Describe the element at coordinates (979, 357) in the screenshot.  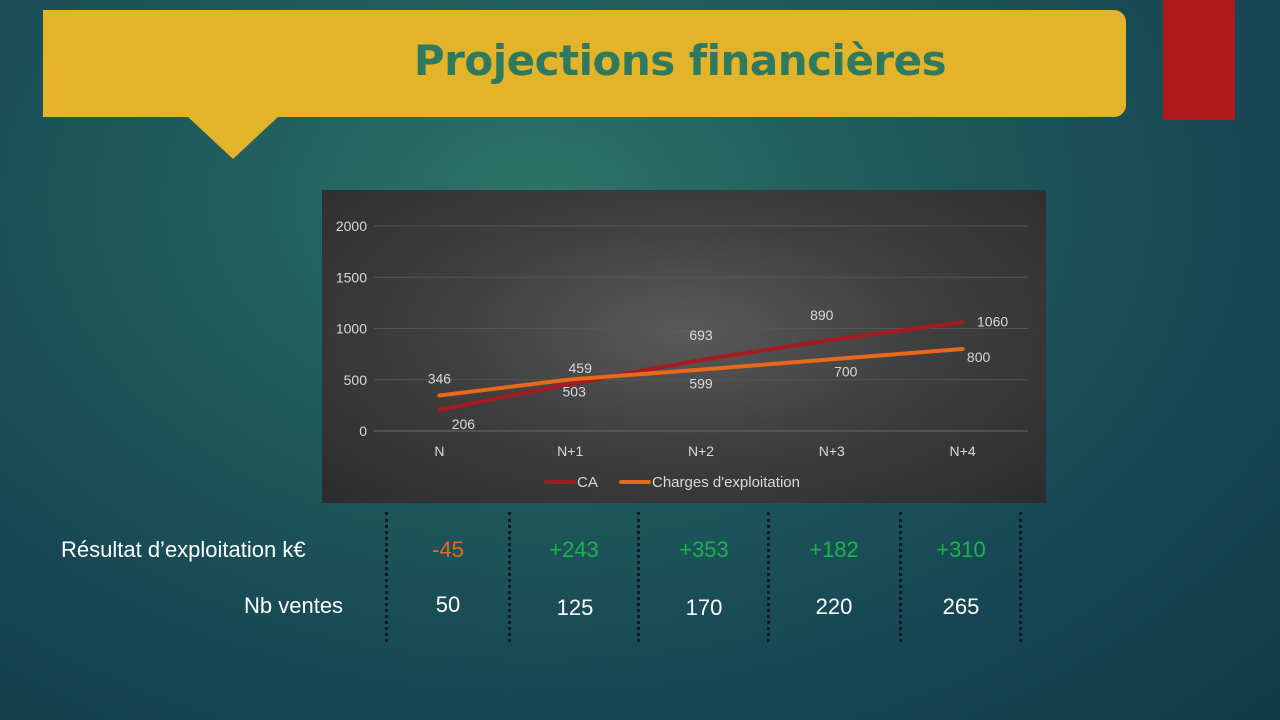
I see `data-label: 800` at that location.